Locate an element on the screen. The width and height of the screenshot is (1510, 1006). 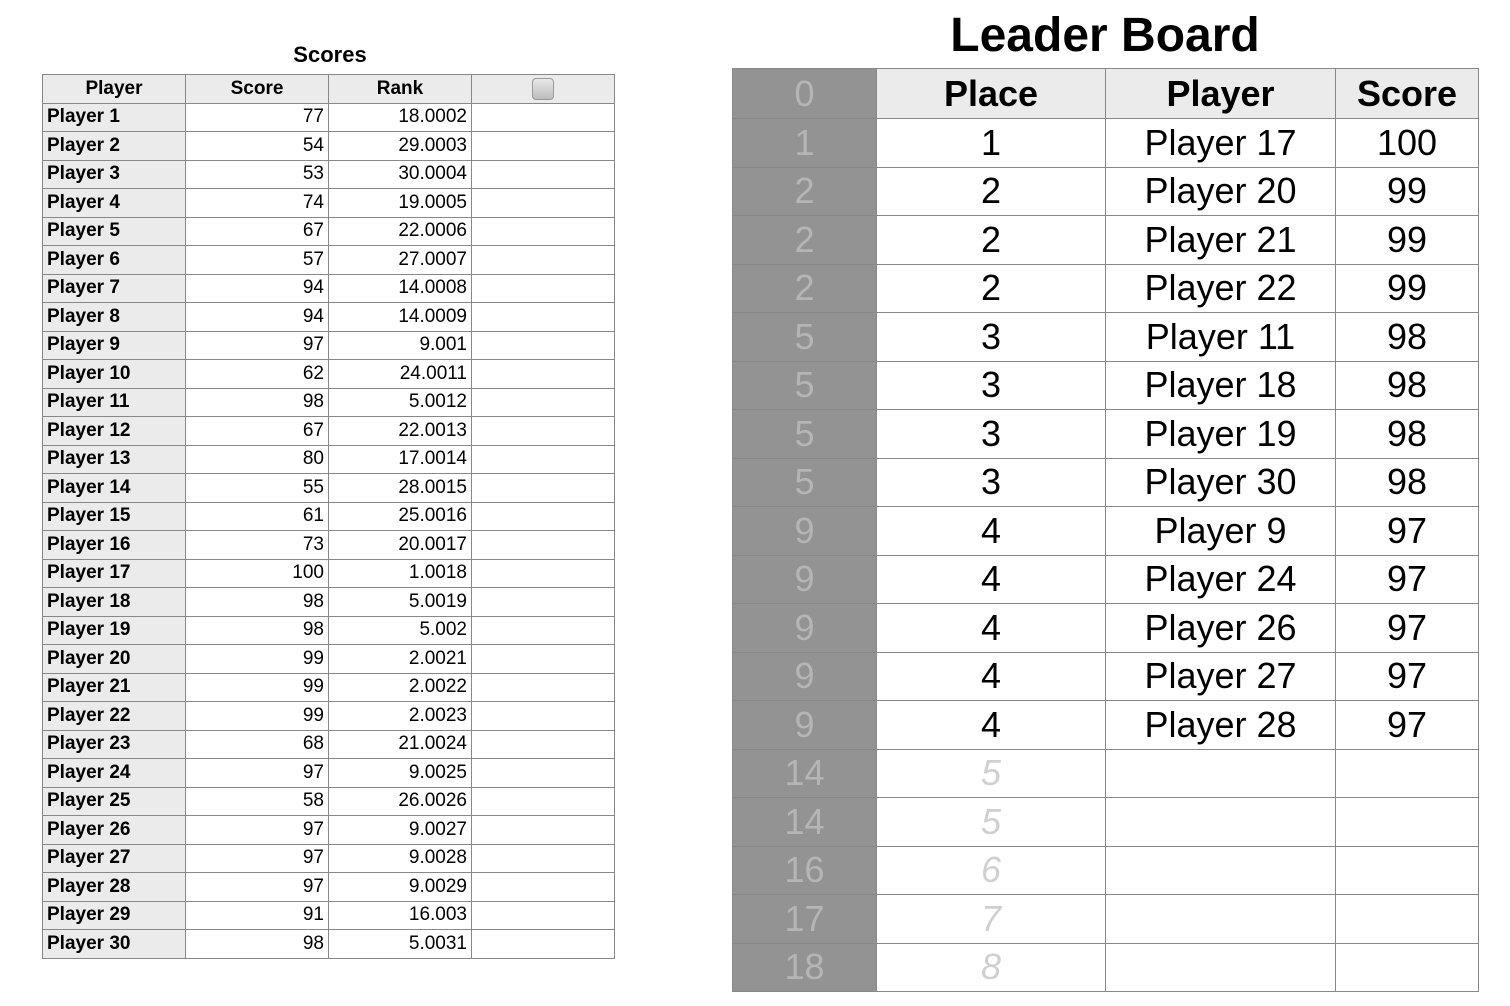
score-cell: 54 is located at coordinates (257, 146).